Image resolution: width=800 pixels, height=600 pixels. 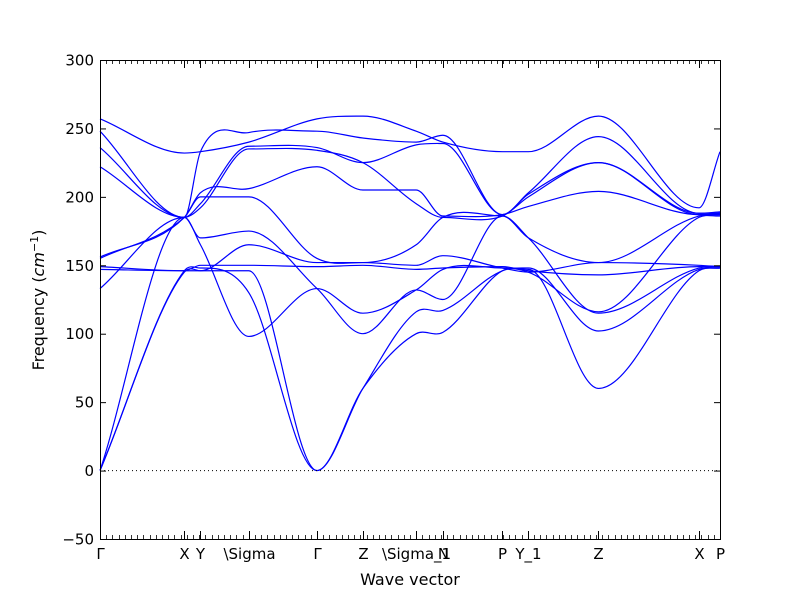 What do you see at coordinates (443, 554) in the screenshot?
I see `x-tick-label: N` at bounding box center [443, 554].